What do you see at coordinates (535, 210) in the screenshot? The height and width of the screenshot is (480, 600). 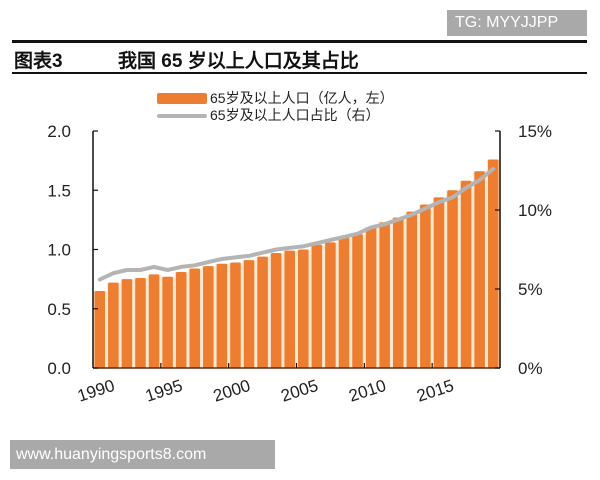 I see `right-tick-label: 10%` at bounding box center [535, 210].